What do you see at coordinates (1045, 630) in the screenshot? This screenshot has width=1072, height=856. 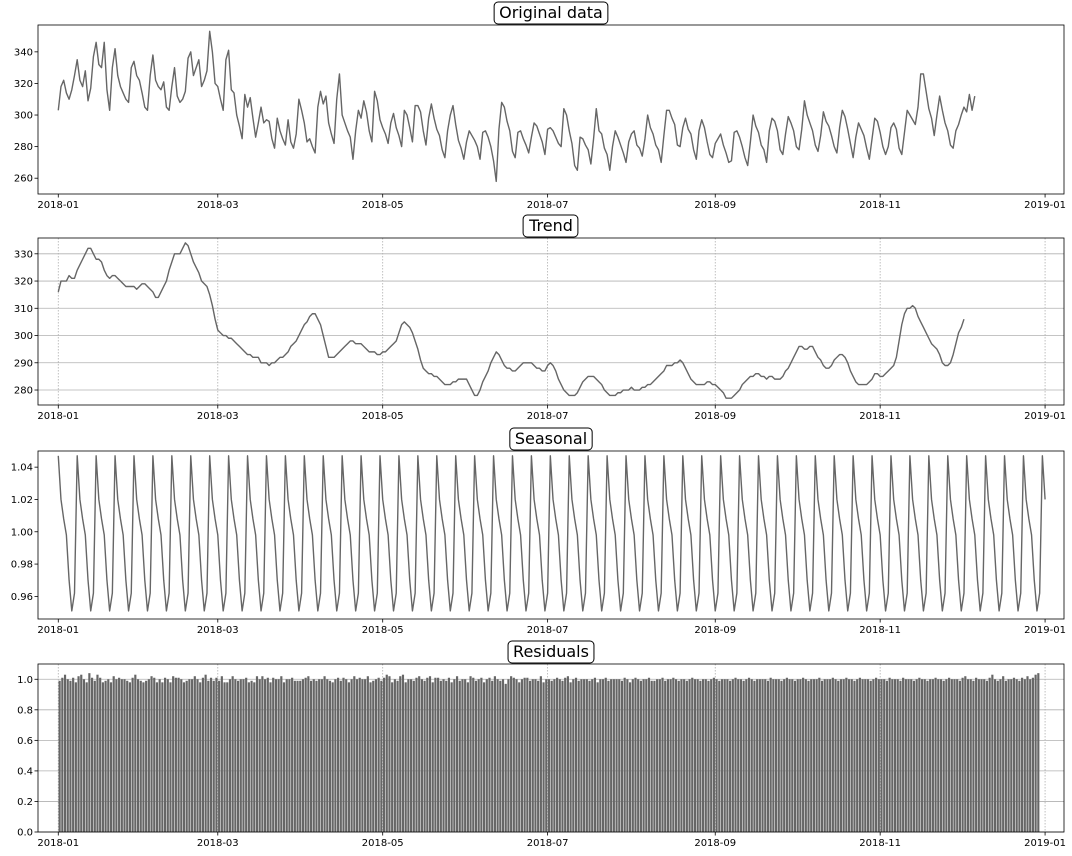 I see `seasonal-xtick-label: 2019-01` at bounding box center [1045, 630].